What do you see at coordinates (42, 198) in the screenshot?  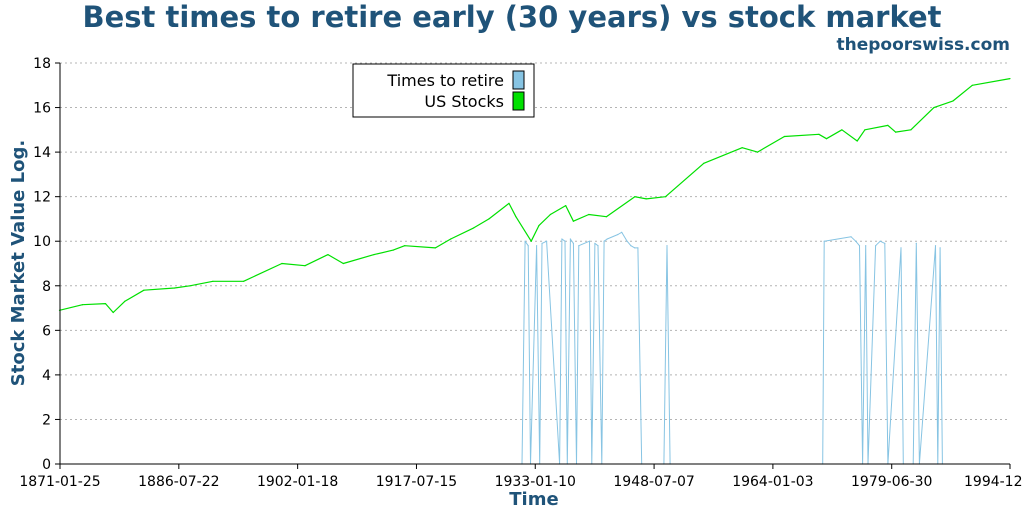 I see `y-tick-label: 12` at bounding box center [42, 198].